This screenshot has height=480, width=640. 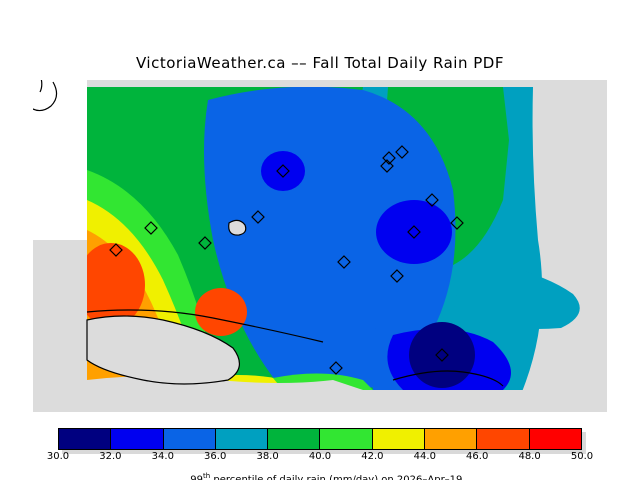 I want to click on contour-band-32-34-north, so click(x=283, y=171).